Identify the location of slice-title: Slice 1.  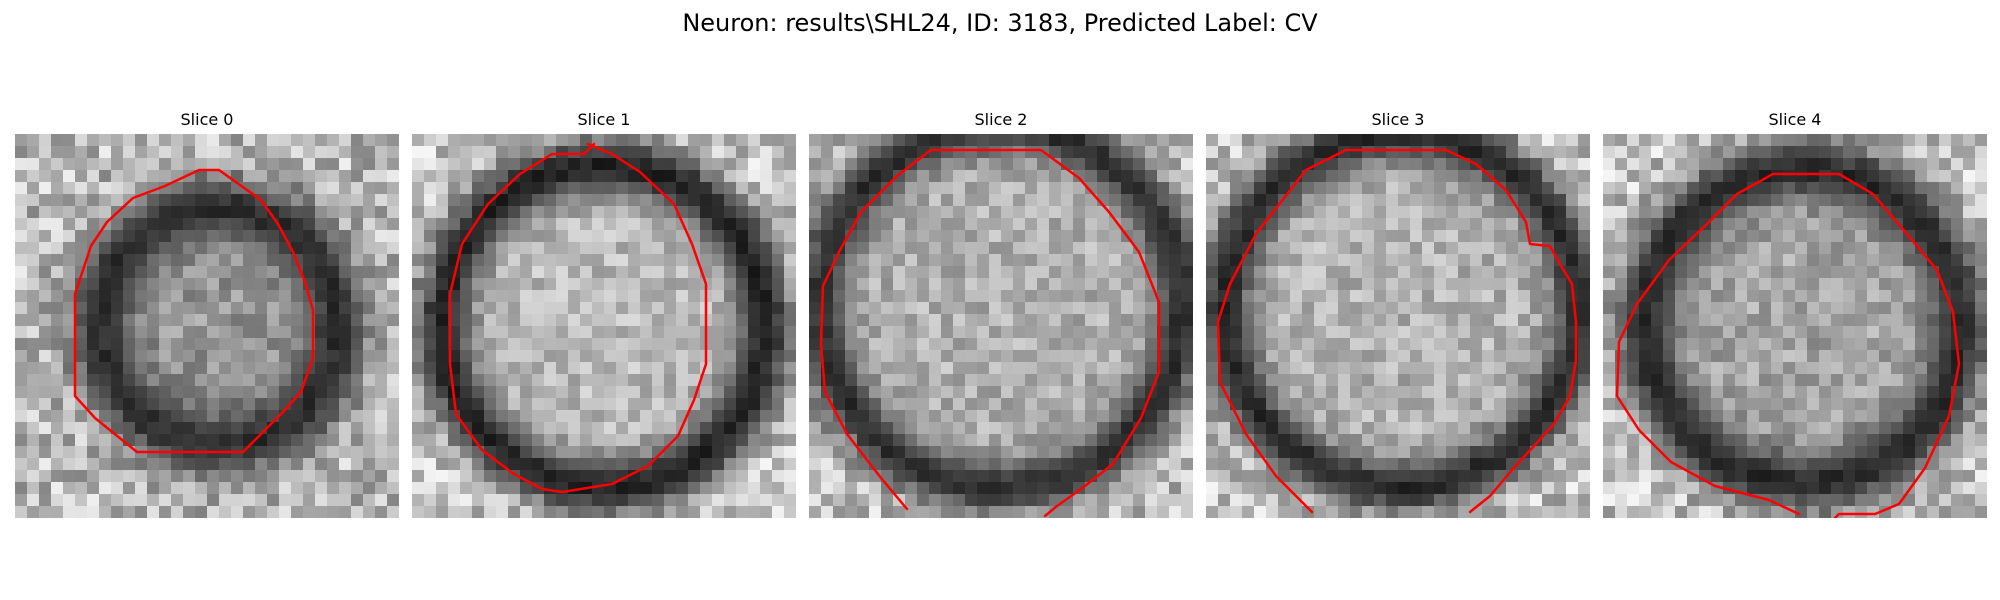
(604, 119).